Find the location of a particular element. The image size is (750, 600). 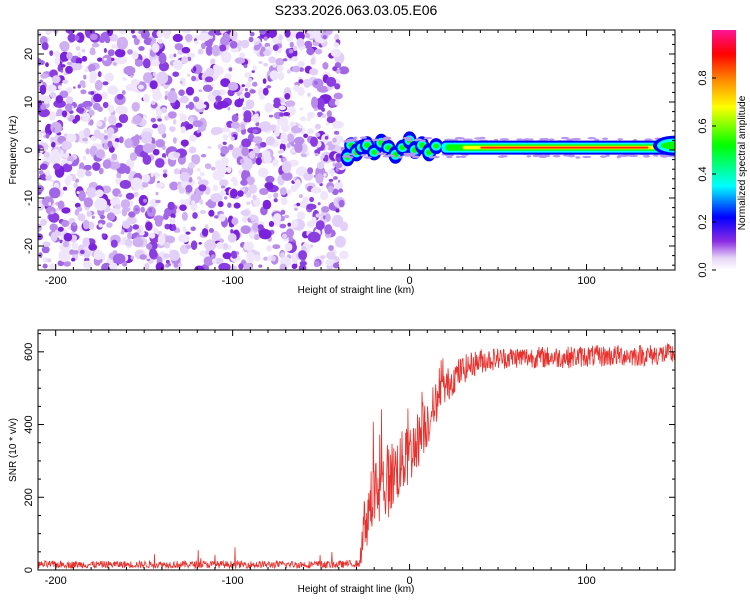

colorbar-tick-label: 0.8 is located at coordinates (703, 77).